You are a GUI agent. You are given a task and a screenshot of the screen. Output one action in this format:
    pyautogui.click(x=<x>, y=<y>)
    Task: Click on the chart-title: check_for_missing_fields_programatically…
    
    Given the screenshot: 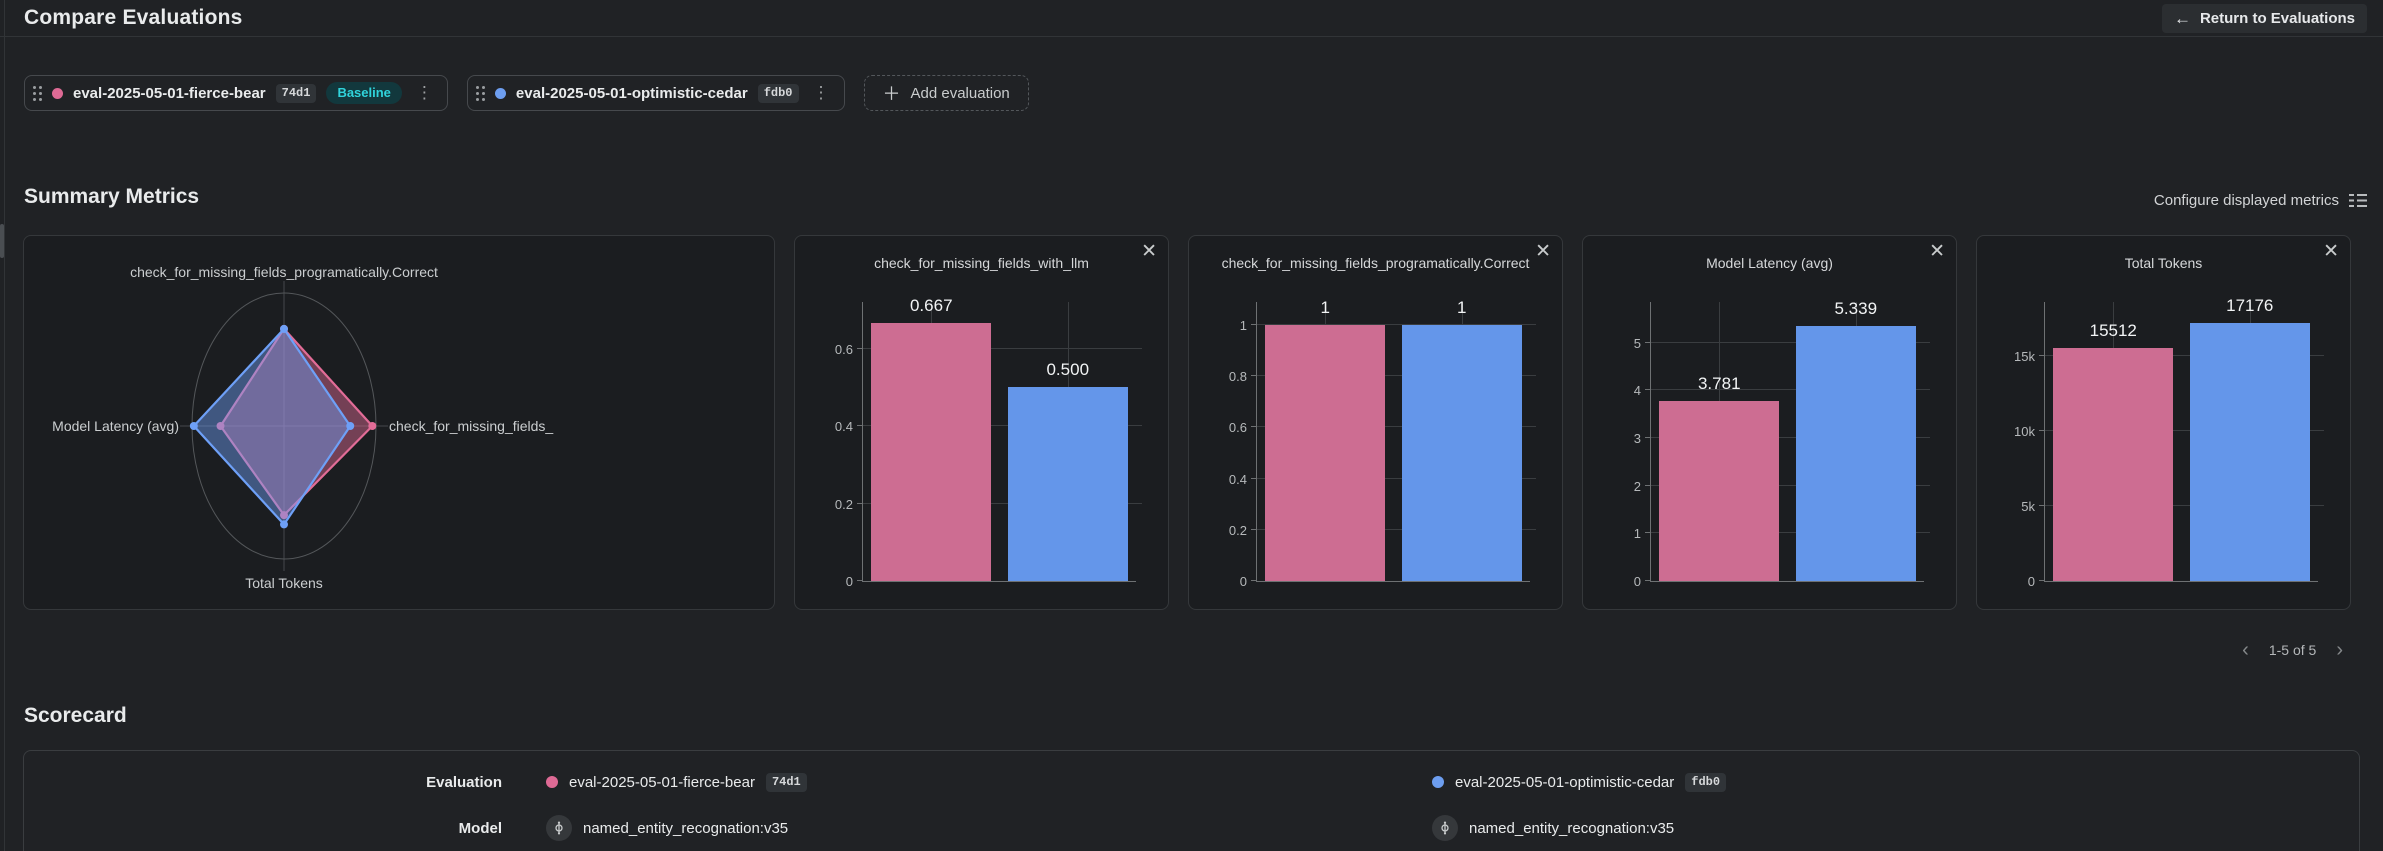 What is the action you would take?
    pyautogui.click(x=1375, y=263)
    